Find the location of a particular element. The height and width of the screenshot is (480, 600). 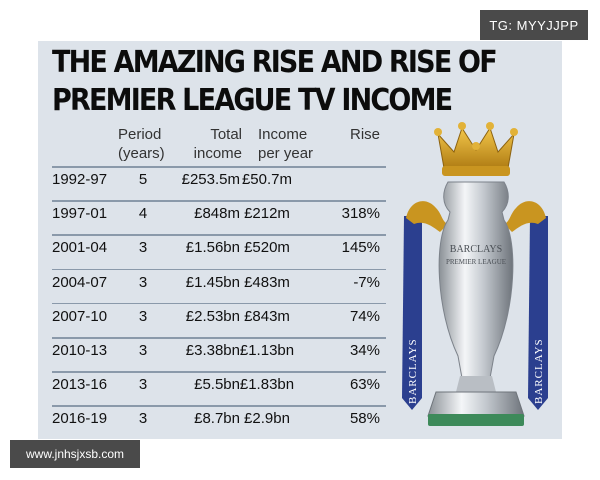

table-row: 2007-10 3 £2.53bn £843m 74% is located at coordinates (219, 317).